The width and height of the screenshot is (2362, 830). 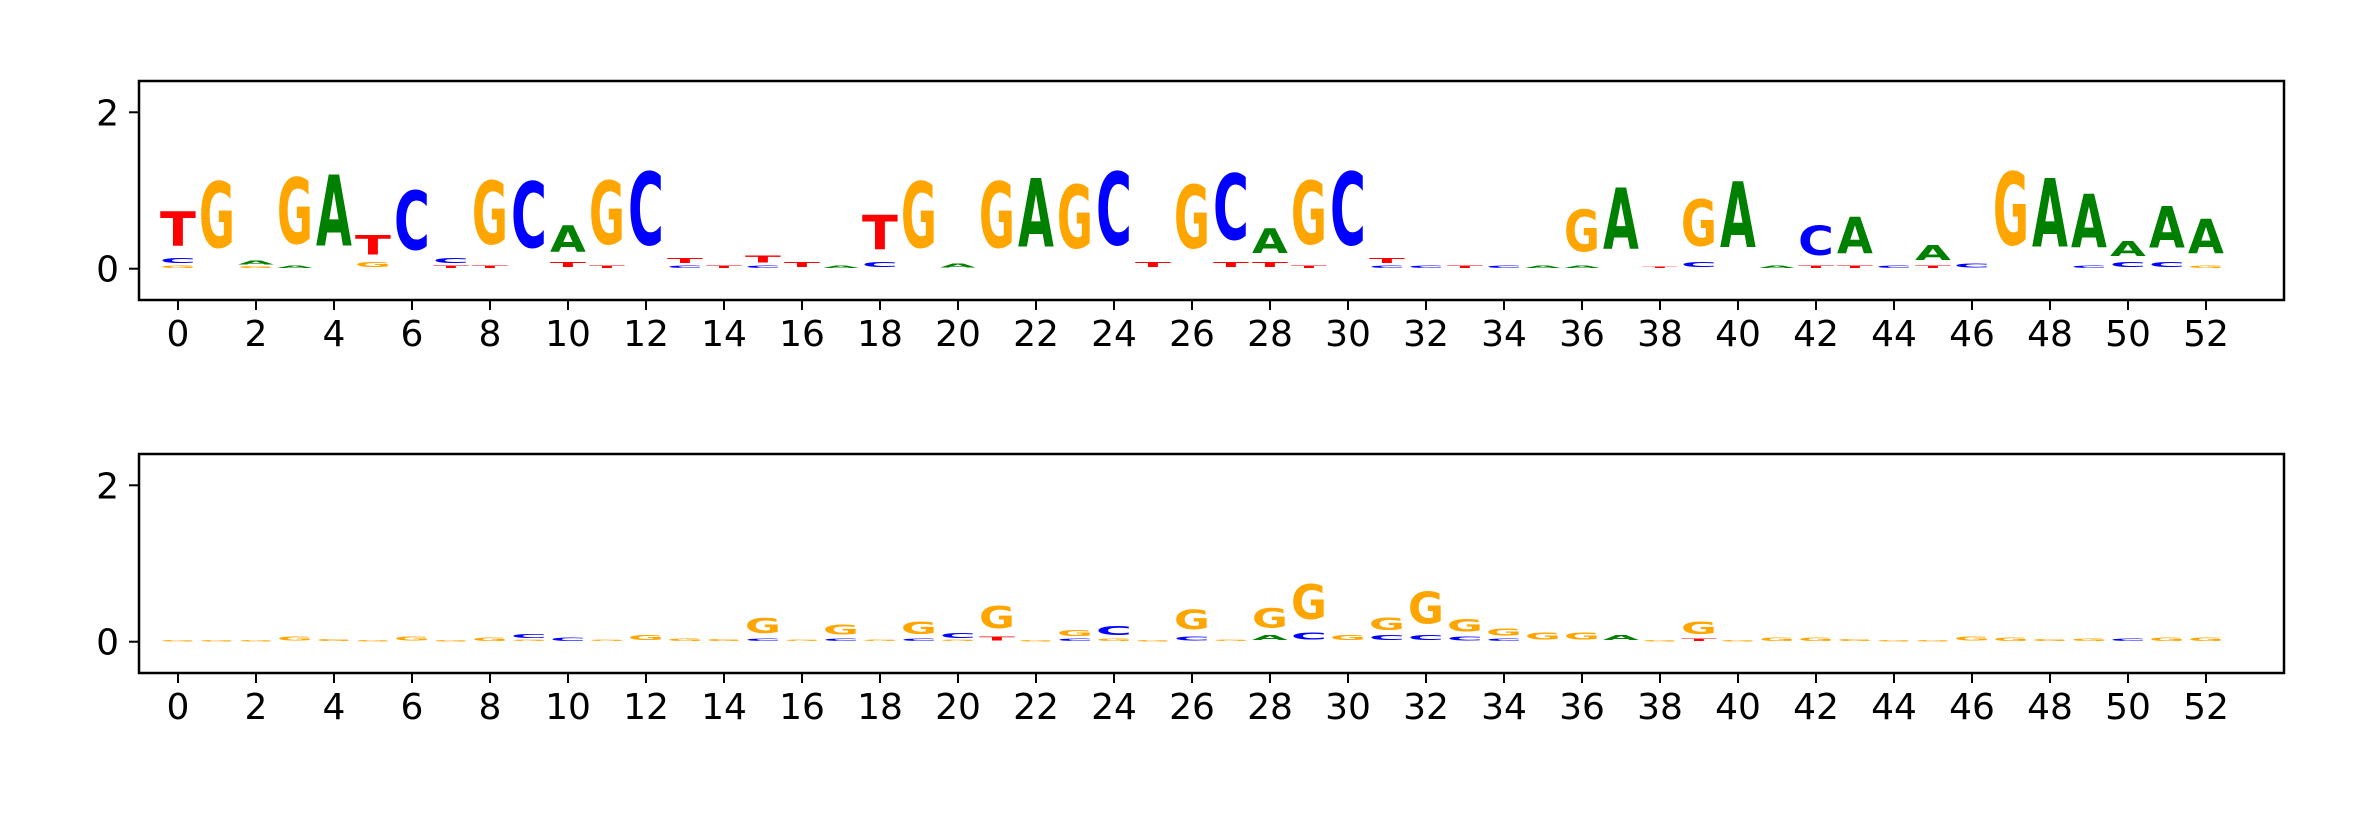 I want to click on x-tick-label: 28, so click(x=1270, y=334).